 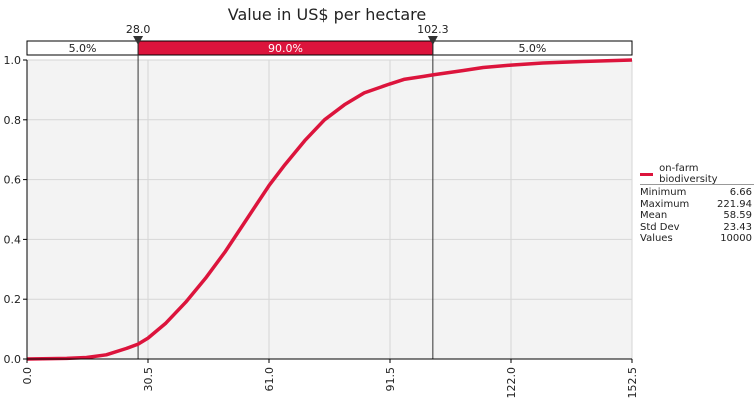 I want to click on band-left-label: 5.0%, so click(x=83, y=48).